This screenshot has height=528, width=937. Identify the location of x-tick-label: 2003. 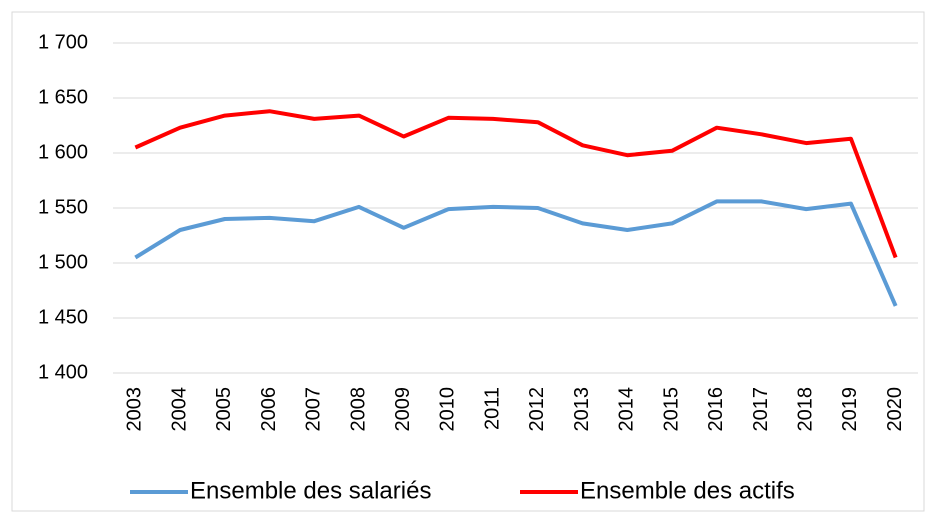
(135, 409).